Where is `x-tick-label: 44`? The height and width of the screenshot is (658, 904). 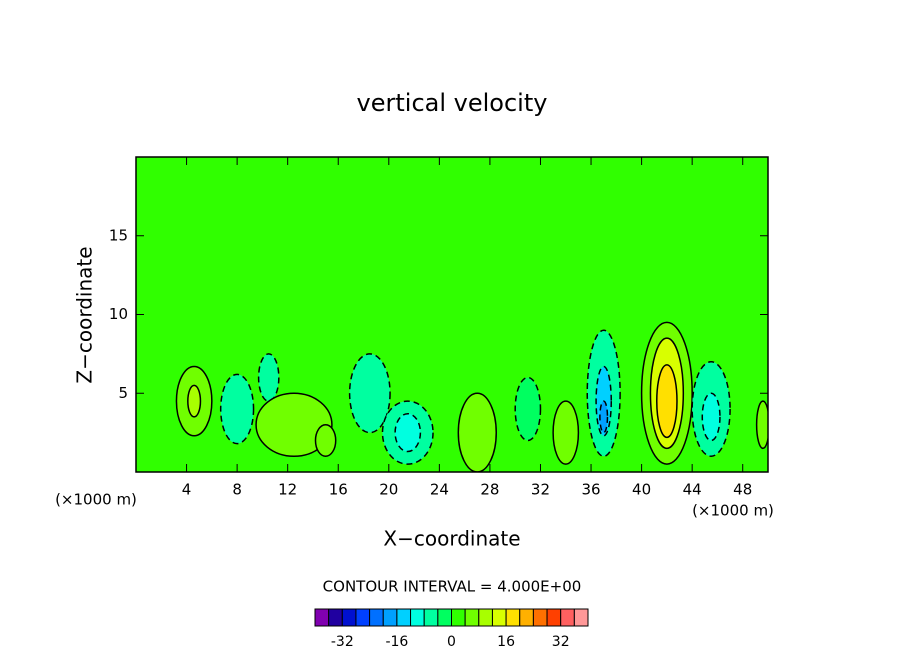
x-tick-label: 44 is located at coordinates (692, 490).